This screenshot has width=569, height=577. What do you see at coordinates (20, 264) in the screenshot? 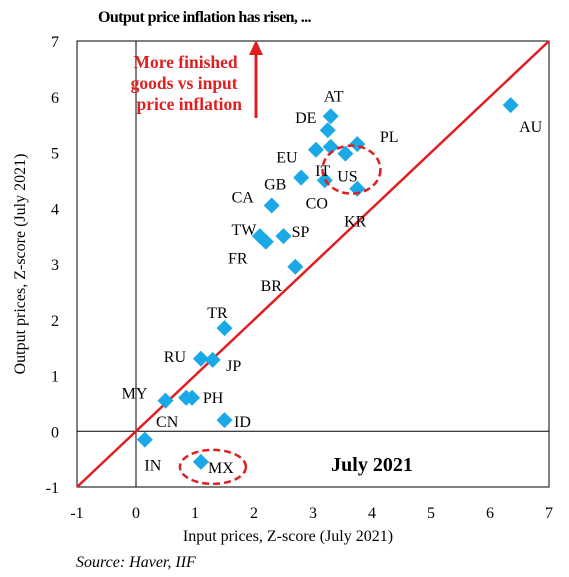
I see `y-axis-label: Output prices, Z-score (July 2021)` at bounding box center [20, 264].